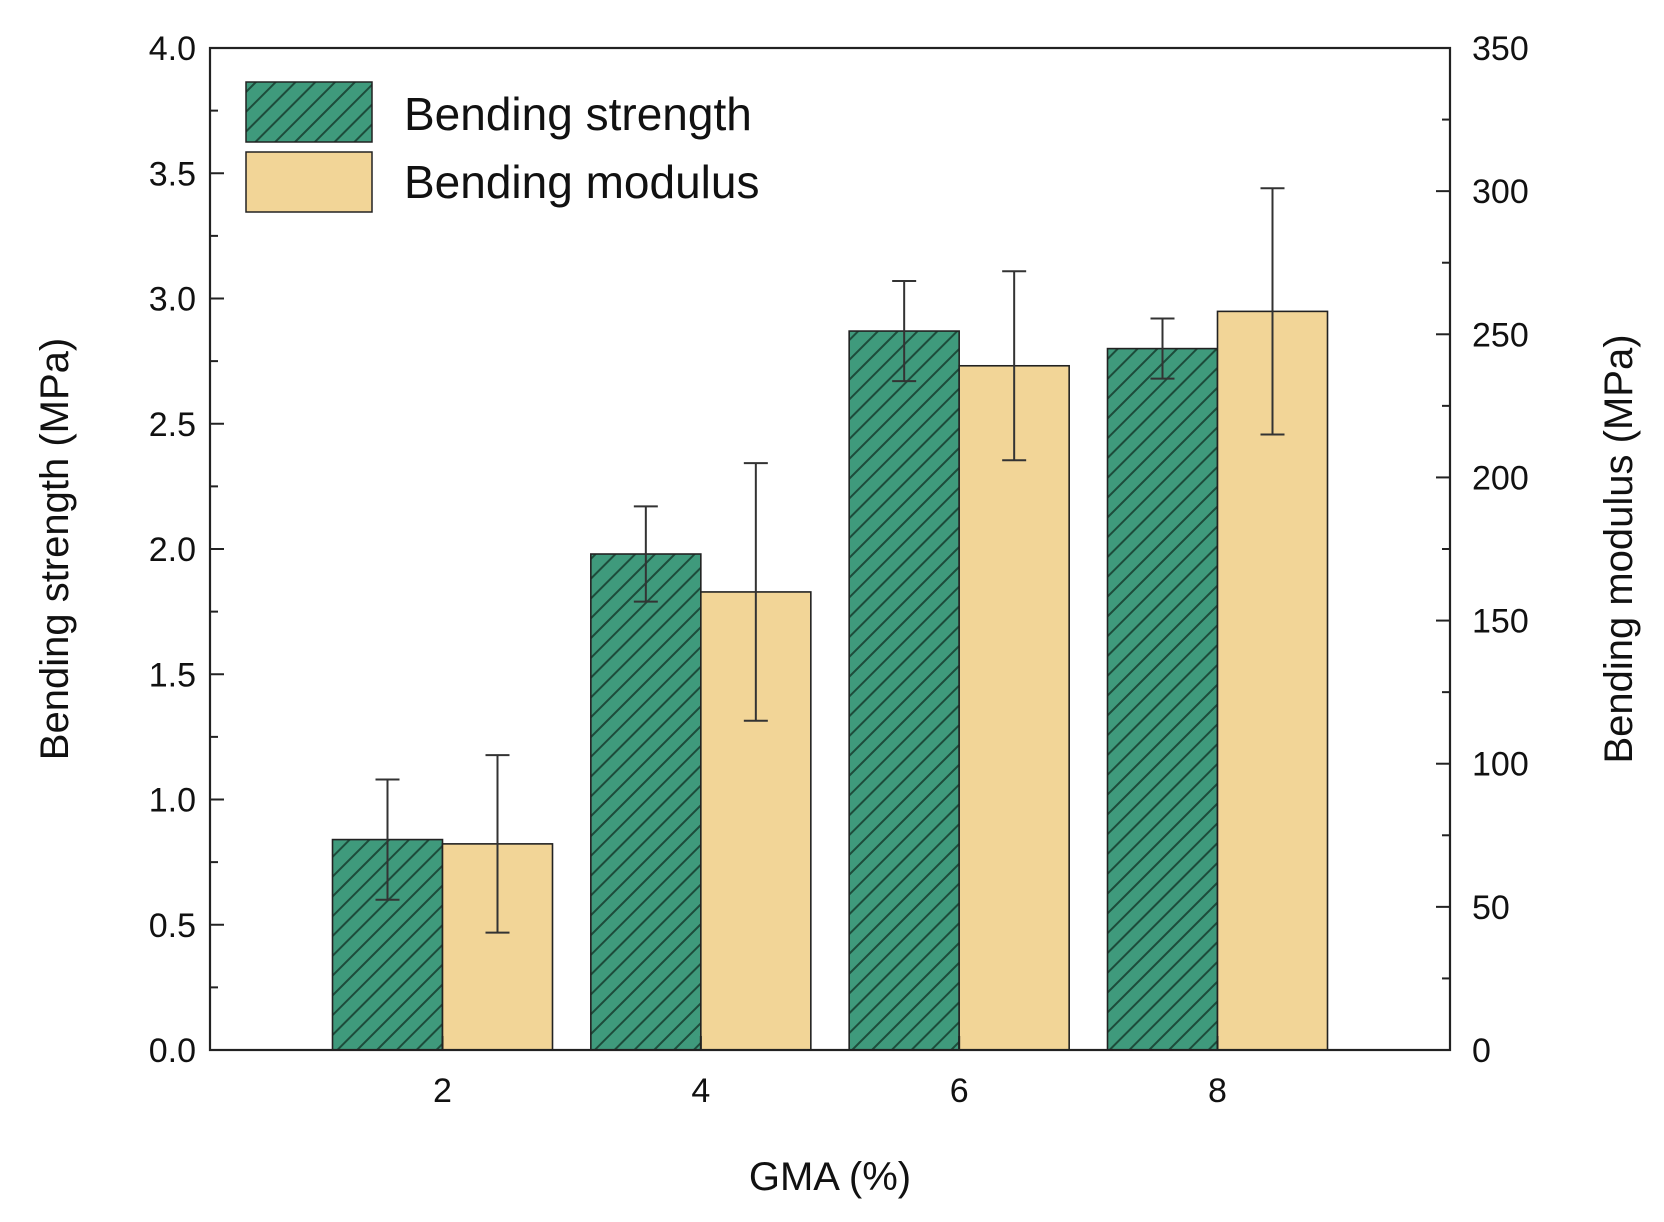 The image size is (1664, 1222). Describe the element at coordinates (1482, 550) in the screenshot. I see `right-axis-ticks: 0 50 100 150 200 250 300 350` at that location.